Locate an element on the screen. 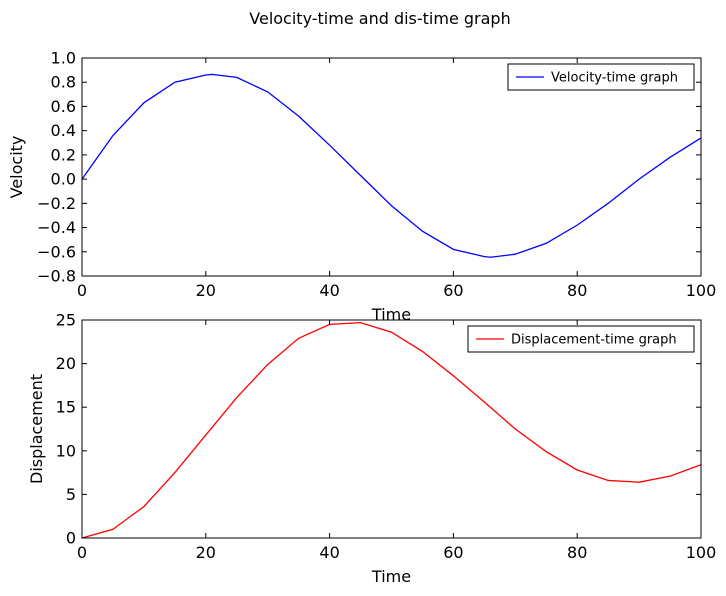 The width and height of the screenshot is (726, 596). velocity-y-tick-label: 0.4 is located at coordinates (63, 130).